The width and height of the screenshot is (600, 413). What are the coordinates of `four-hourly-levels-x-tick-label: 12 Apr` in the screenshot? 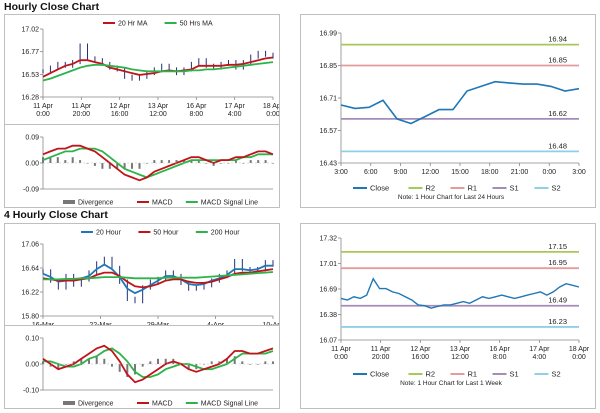 It's located at (420, 349).